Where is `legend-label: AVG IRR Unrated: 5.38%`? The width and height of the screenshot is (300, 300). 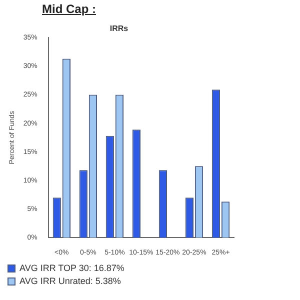 legend-label: AVG IRR Unrated: 5.38% is located at coordinates (70, 281).